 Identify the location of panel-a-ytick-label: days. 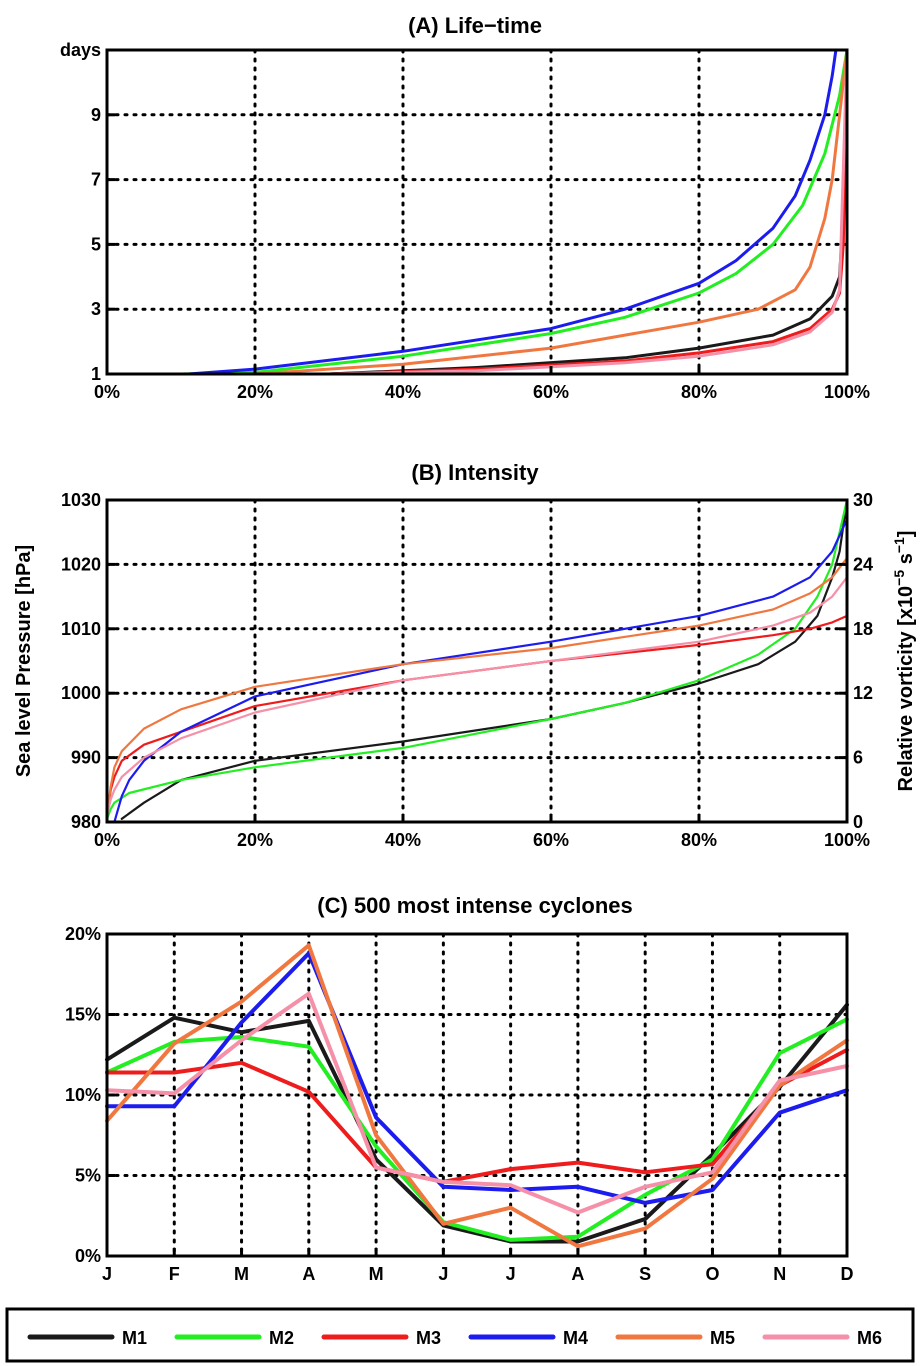
(80, 50).